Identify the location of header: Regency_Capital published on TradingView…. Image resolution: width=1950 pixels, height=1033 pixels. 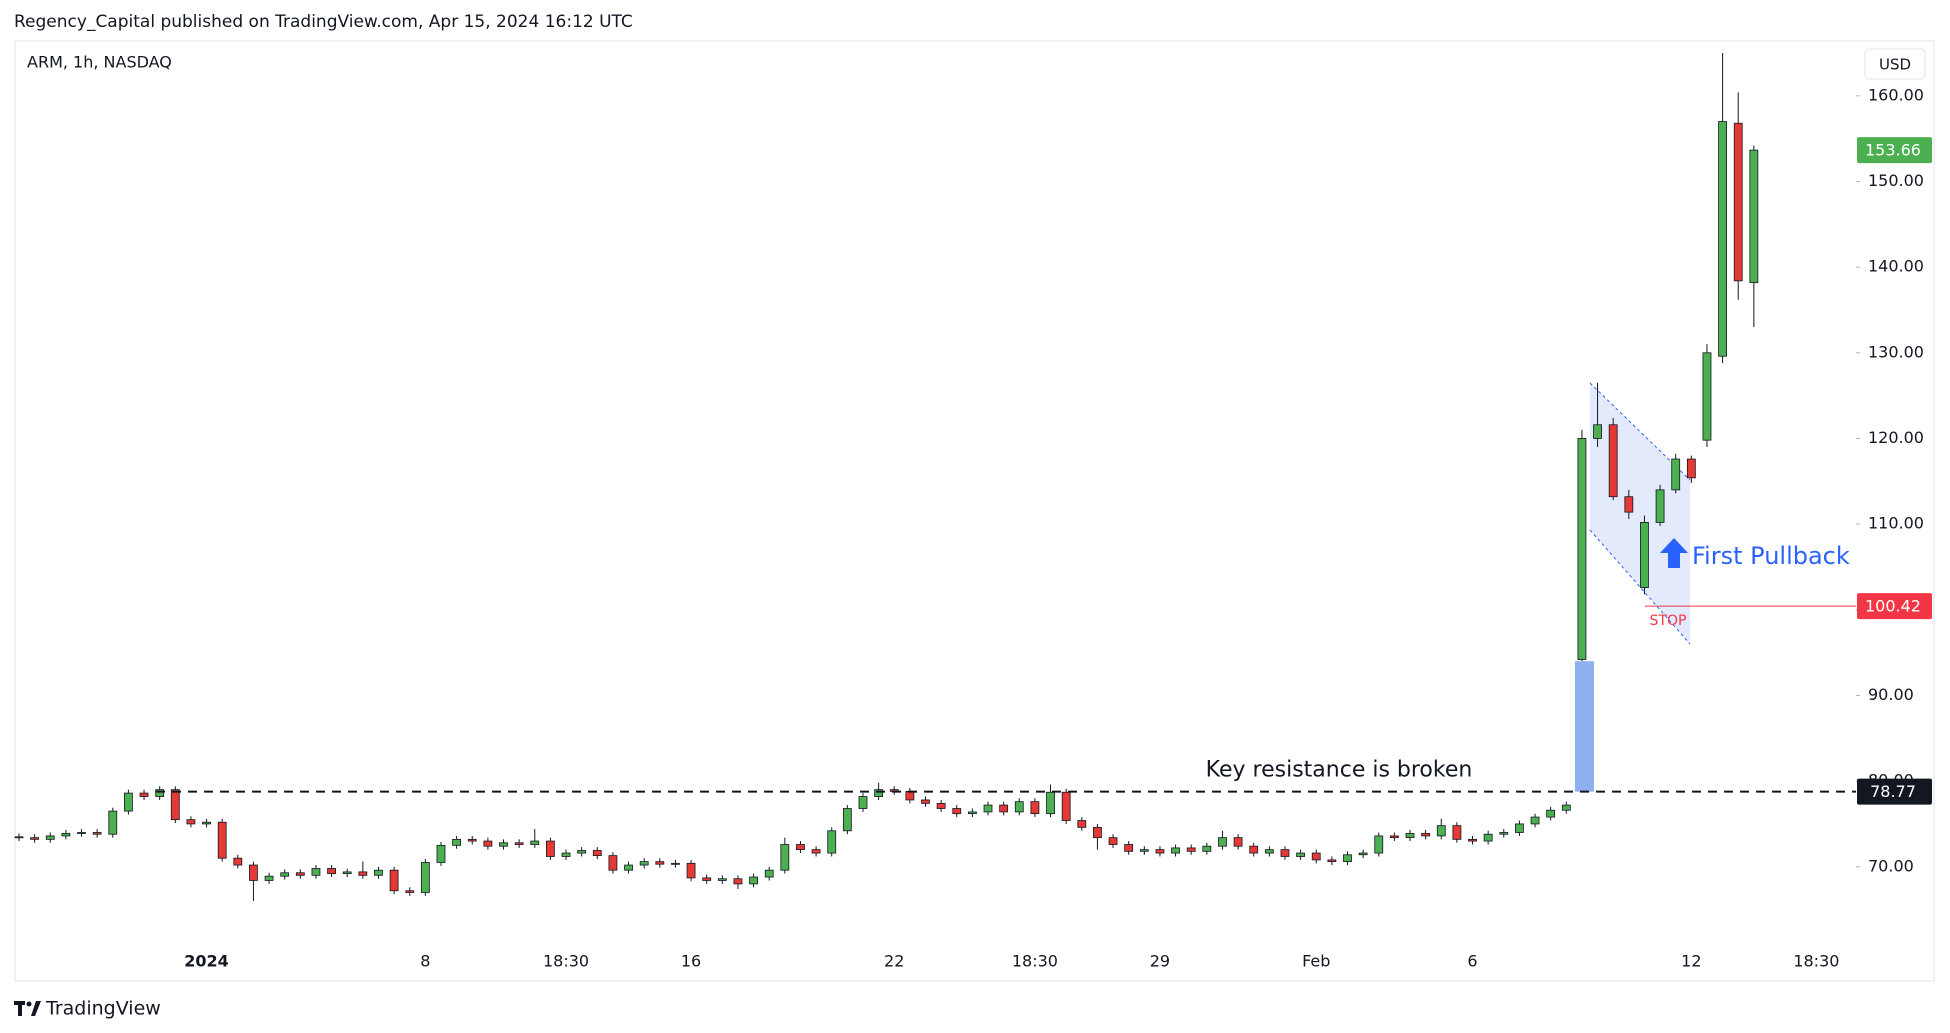
(323, 22).